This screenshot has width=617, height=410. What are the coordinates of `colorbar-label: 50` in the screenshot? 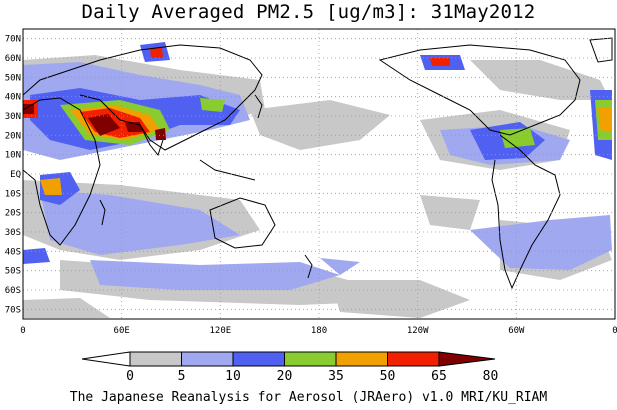 It's located at (388, 376).